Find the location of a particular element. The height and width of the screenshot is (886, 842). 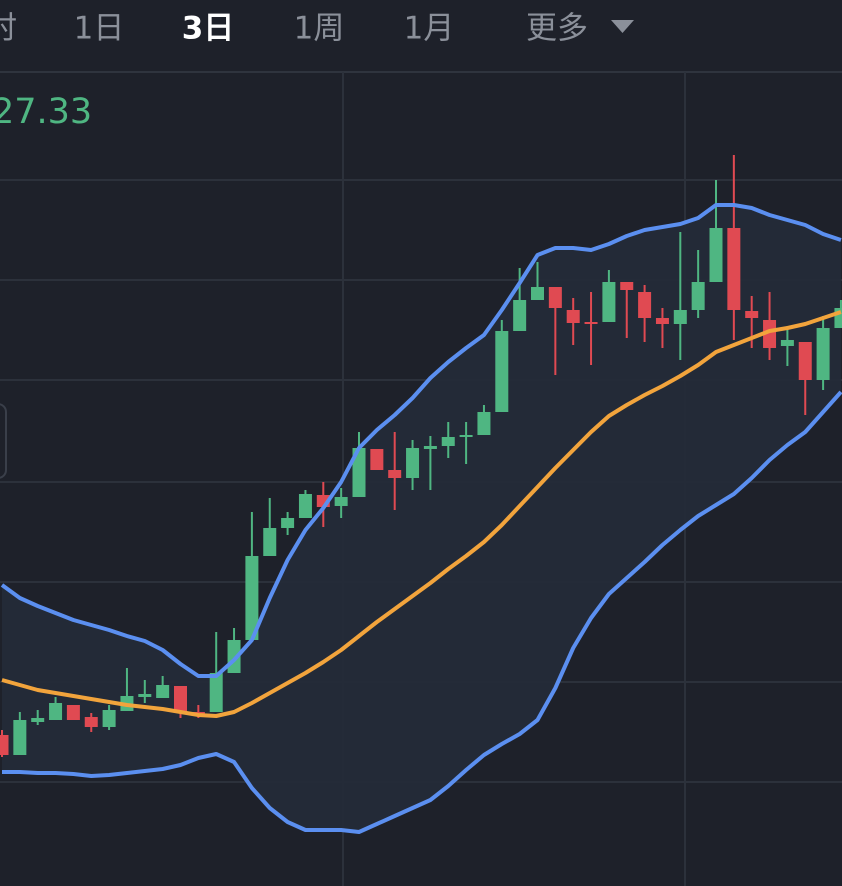

tab: 时 is located at coordinates (8, 29).